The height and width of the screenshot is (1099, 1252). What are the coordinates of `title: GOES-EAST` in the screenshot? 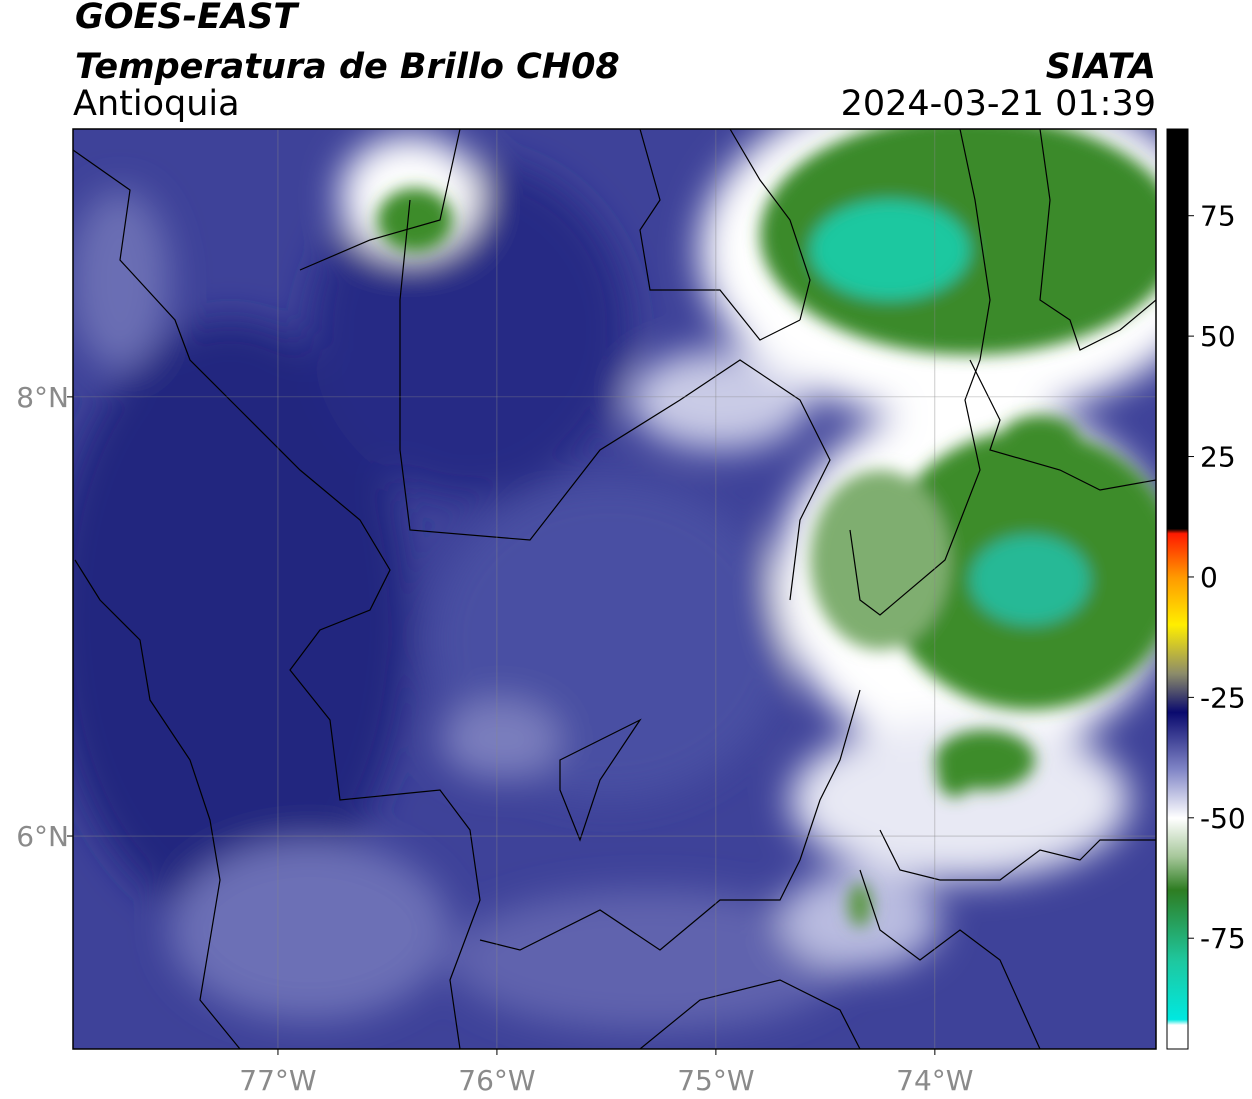 It's located at (187, 18).